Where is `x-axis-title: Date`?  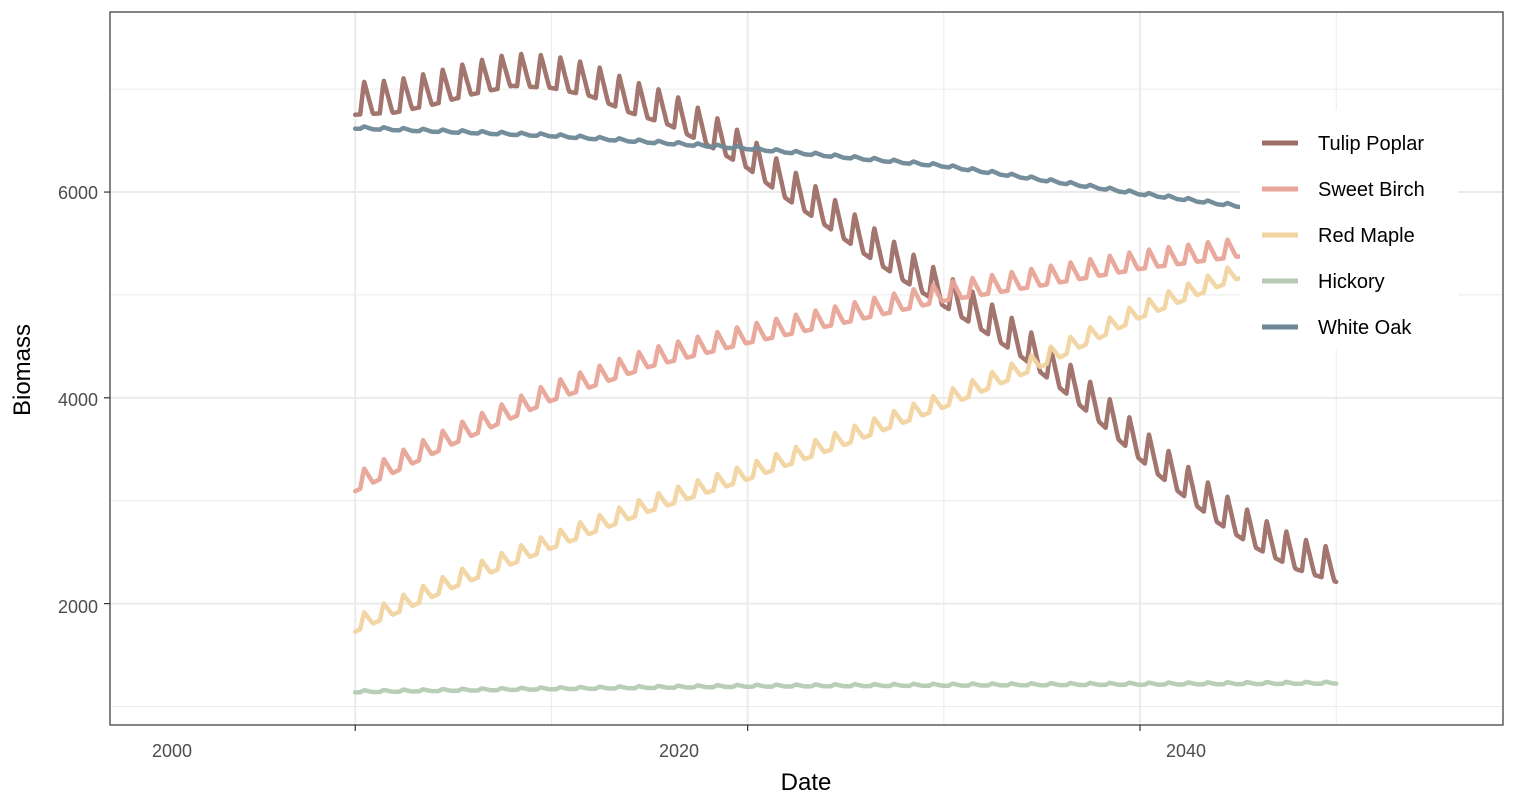
x-axis-title: Date is located at coordinates (806, 782).